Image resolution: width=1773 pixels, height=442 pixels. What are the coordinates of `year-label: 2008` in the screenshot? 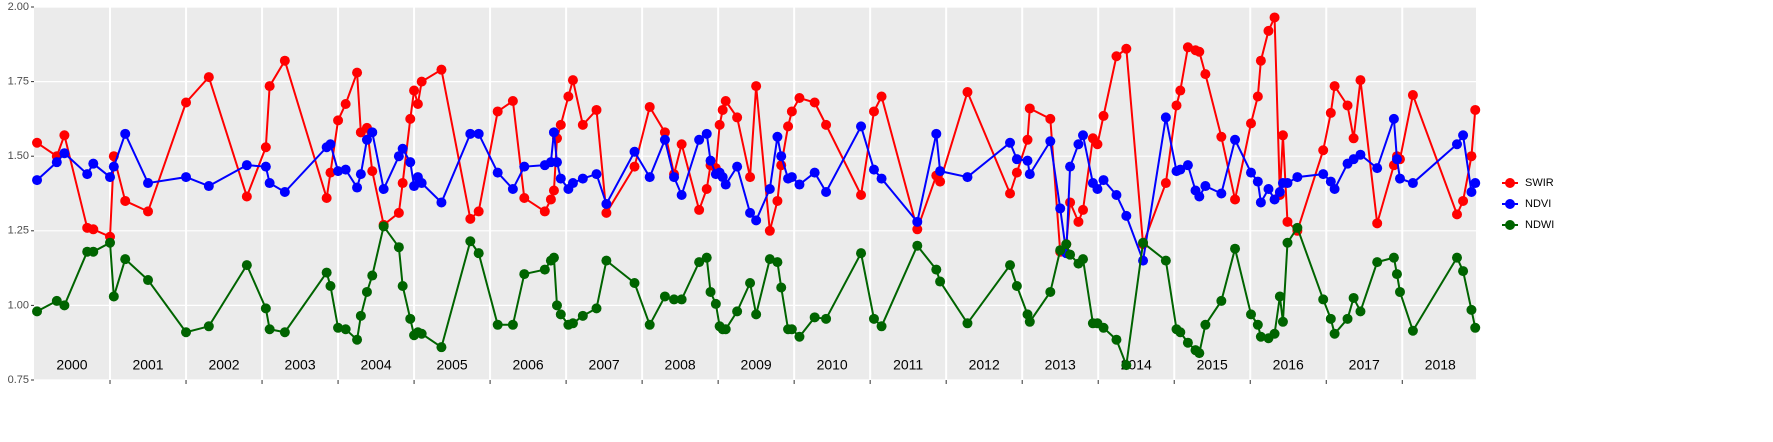 It's located at (680, 365).